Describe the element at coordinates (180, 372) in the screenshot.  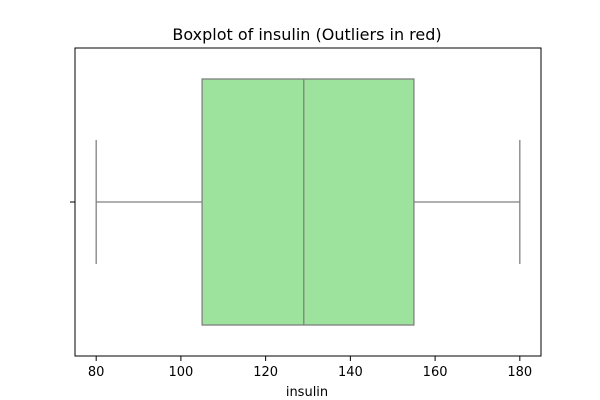
I see `x-tick-label: 100` at that location.